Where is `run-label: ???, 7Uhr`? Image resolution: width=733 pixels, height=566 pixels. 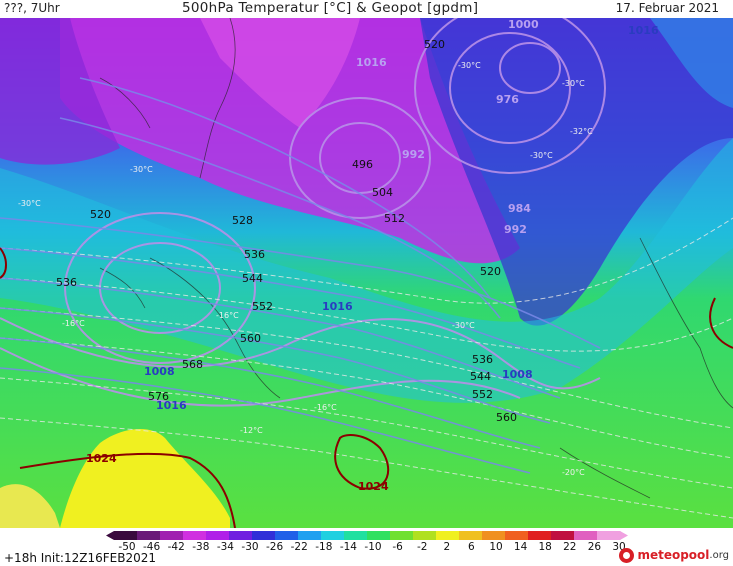
run-label: ???, 7Uhr is located at coordinates (32, 8).